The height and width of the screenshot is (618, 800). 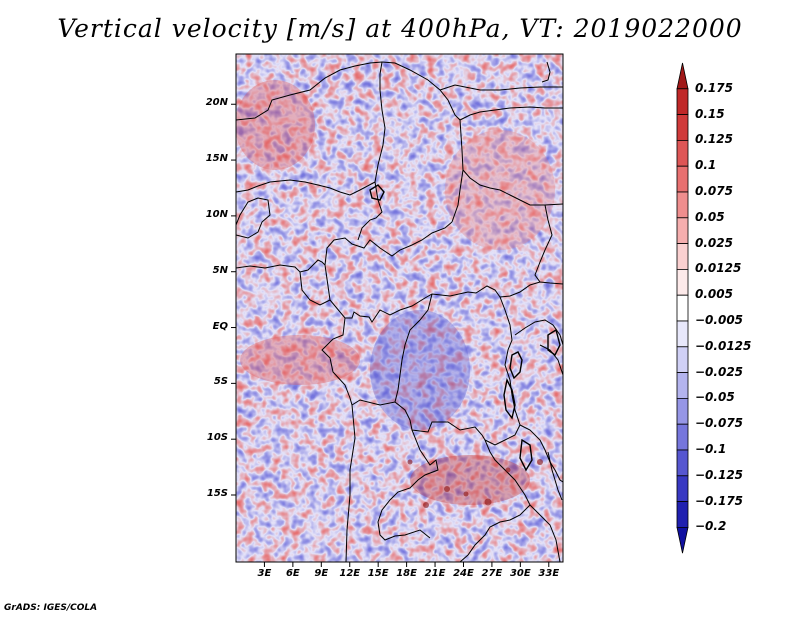 I want to click on strong-ascent-spots, so click(x=475, y=483).